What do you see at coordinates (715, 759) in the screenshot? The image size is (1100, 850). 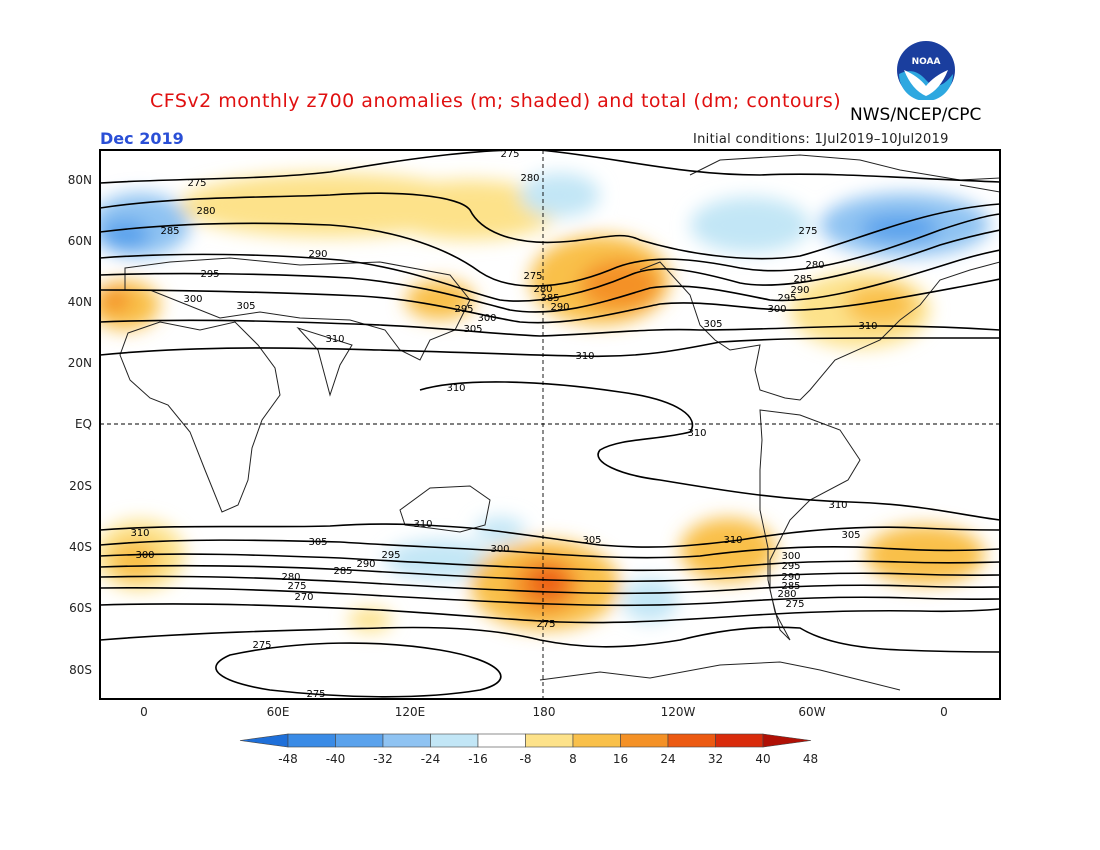 I see `colorbar-label: 32` at bounding box center [715, 759].